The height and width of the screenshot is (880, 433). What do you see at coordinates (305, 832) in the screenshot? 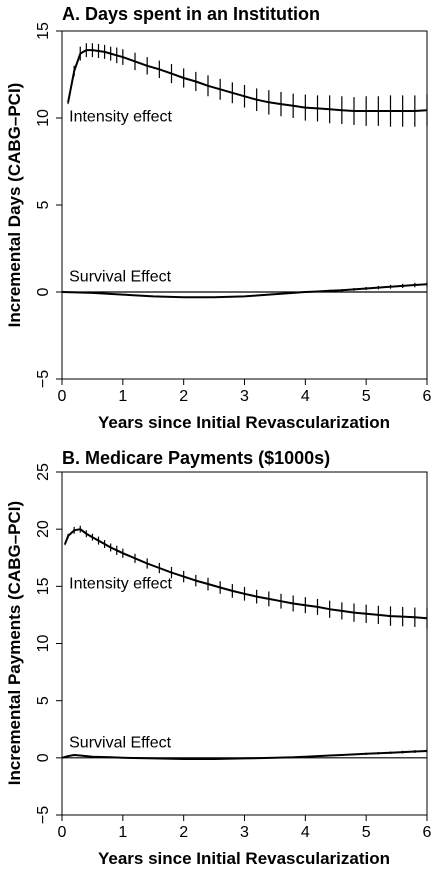
I see `panel-b-x-tick-label: 4` at bounding box center [305, 832].